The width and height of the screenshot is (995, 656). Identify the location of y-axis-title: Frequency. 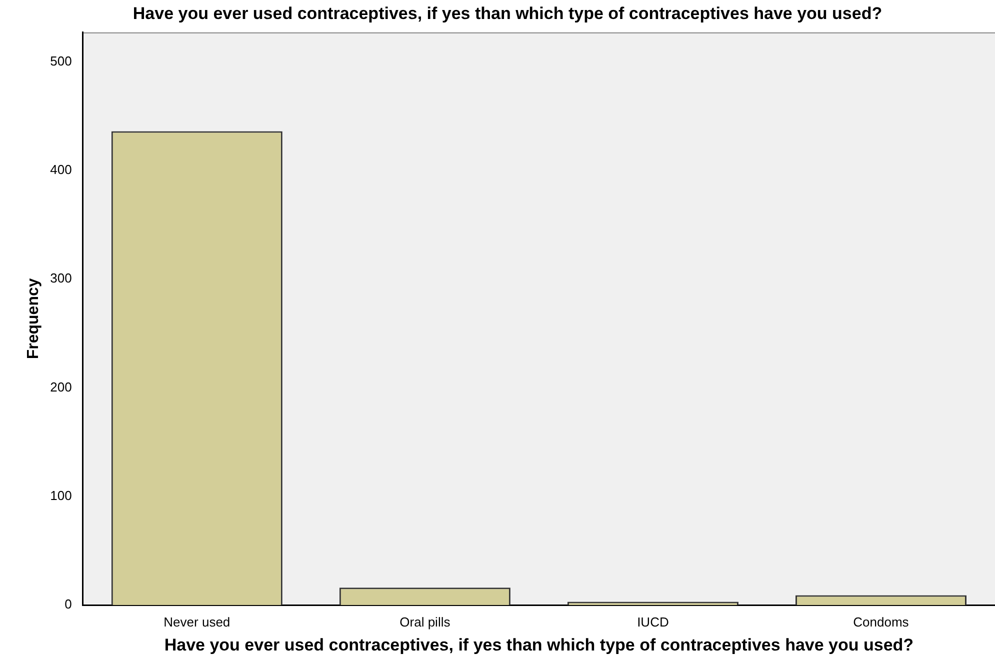
(33, 319).